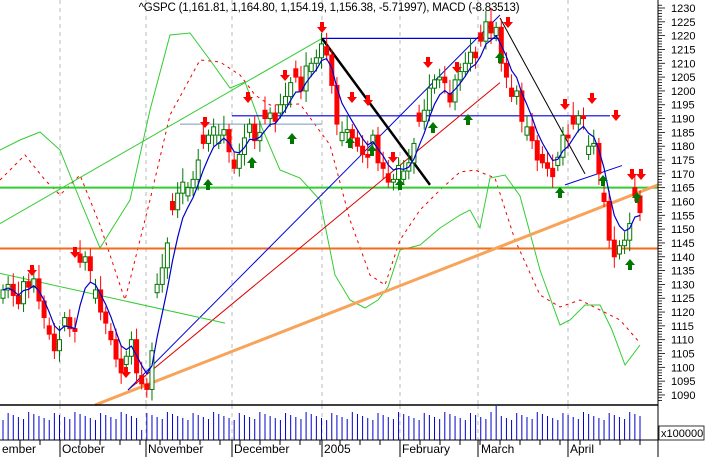 The width and height of the screenshot is (709, 457). I want to click on y-axis-label: 1205, so click(683, 78).